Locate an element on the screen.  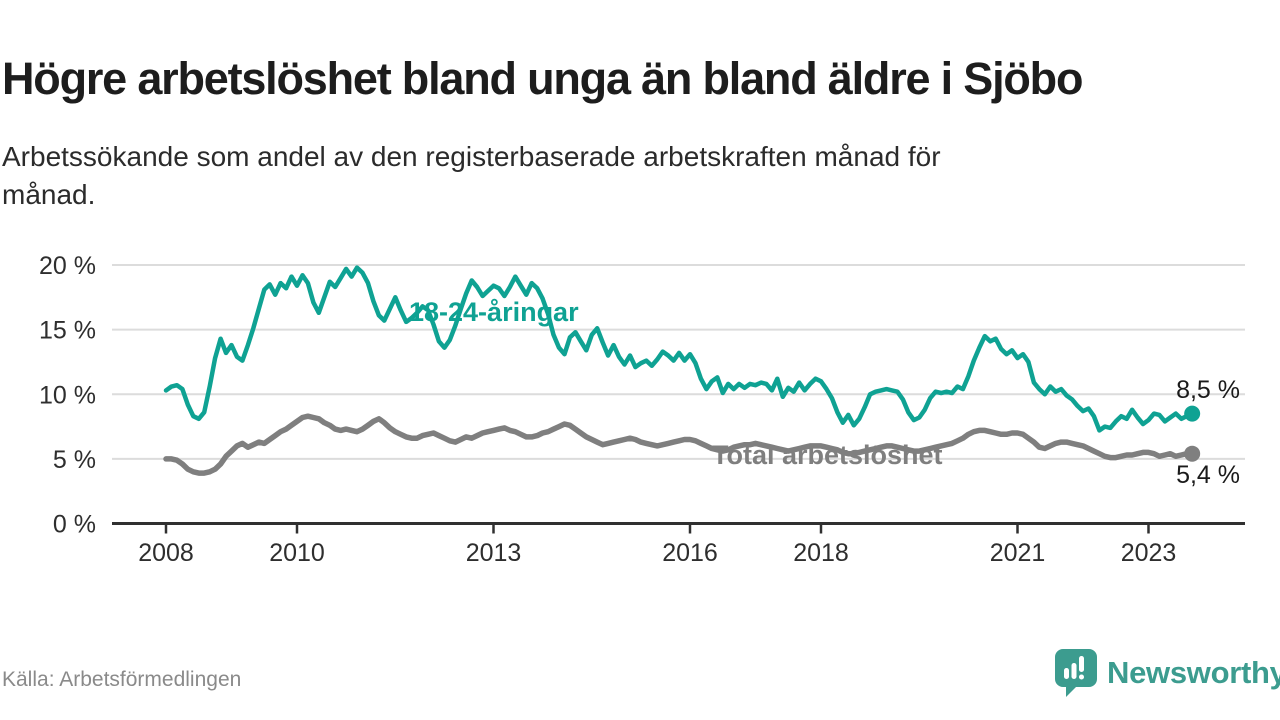
series-label-total: Total arbetslöshet is located at coordinates (827, 455).